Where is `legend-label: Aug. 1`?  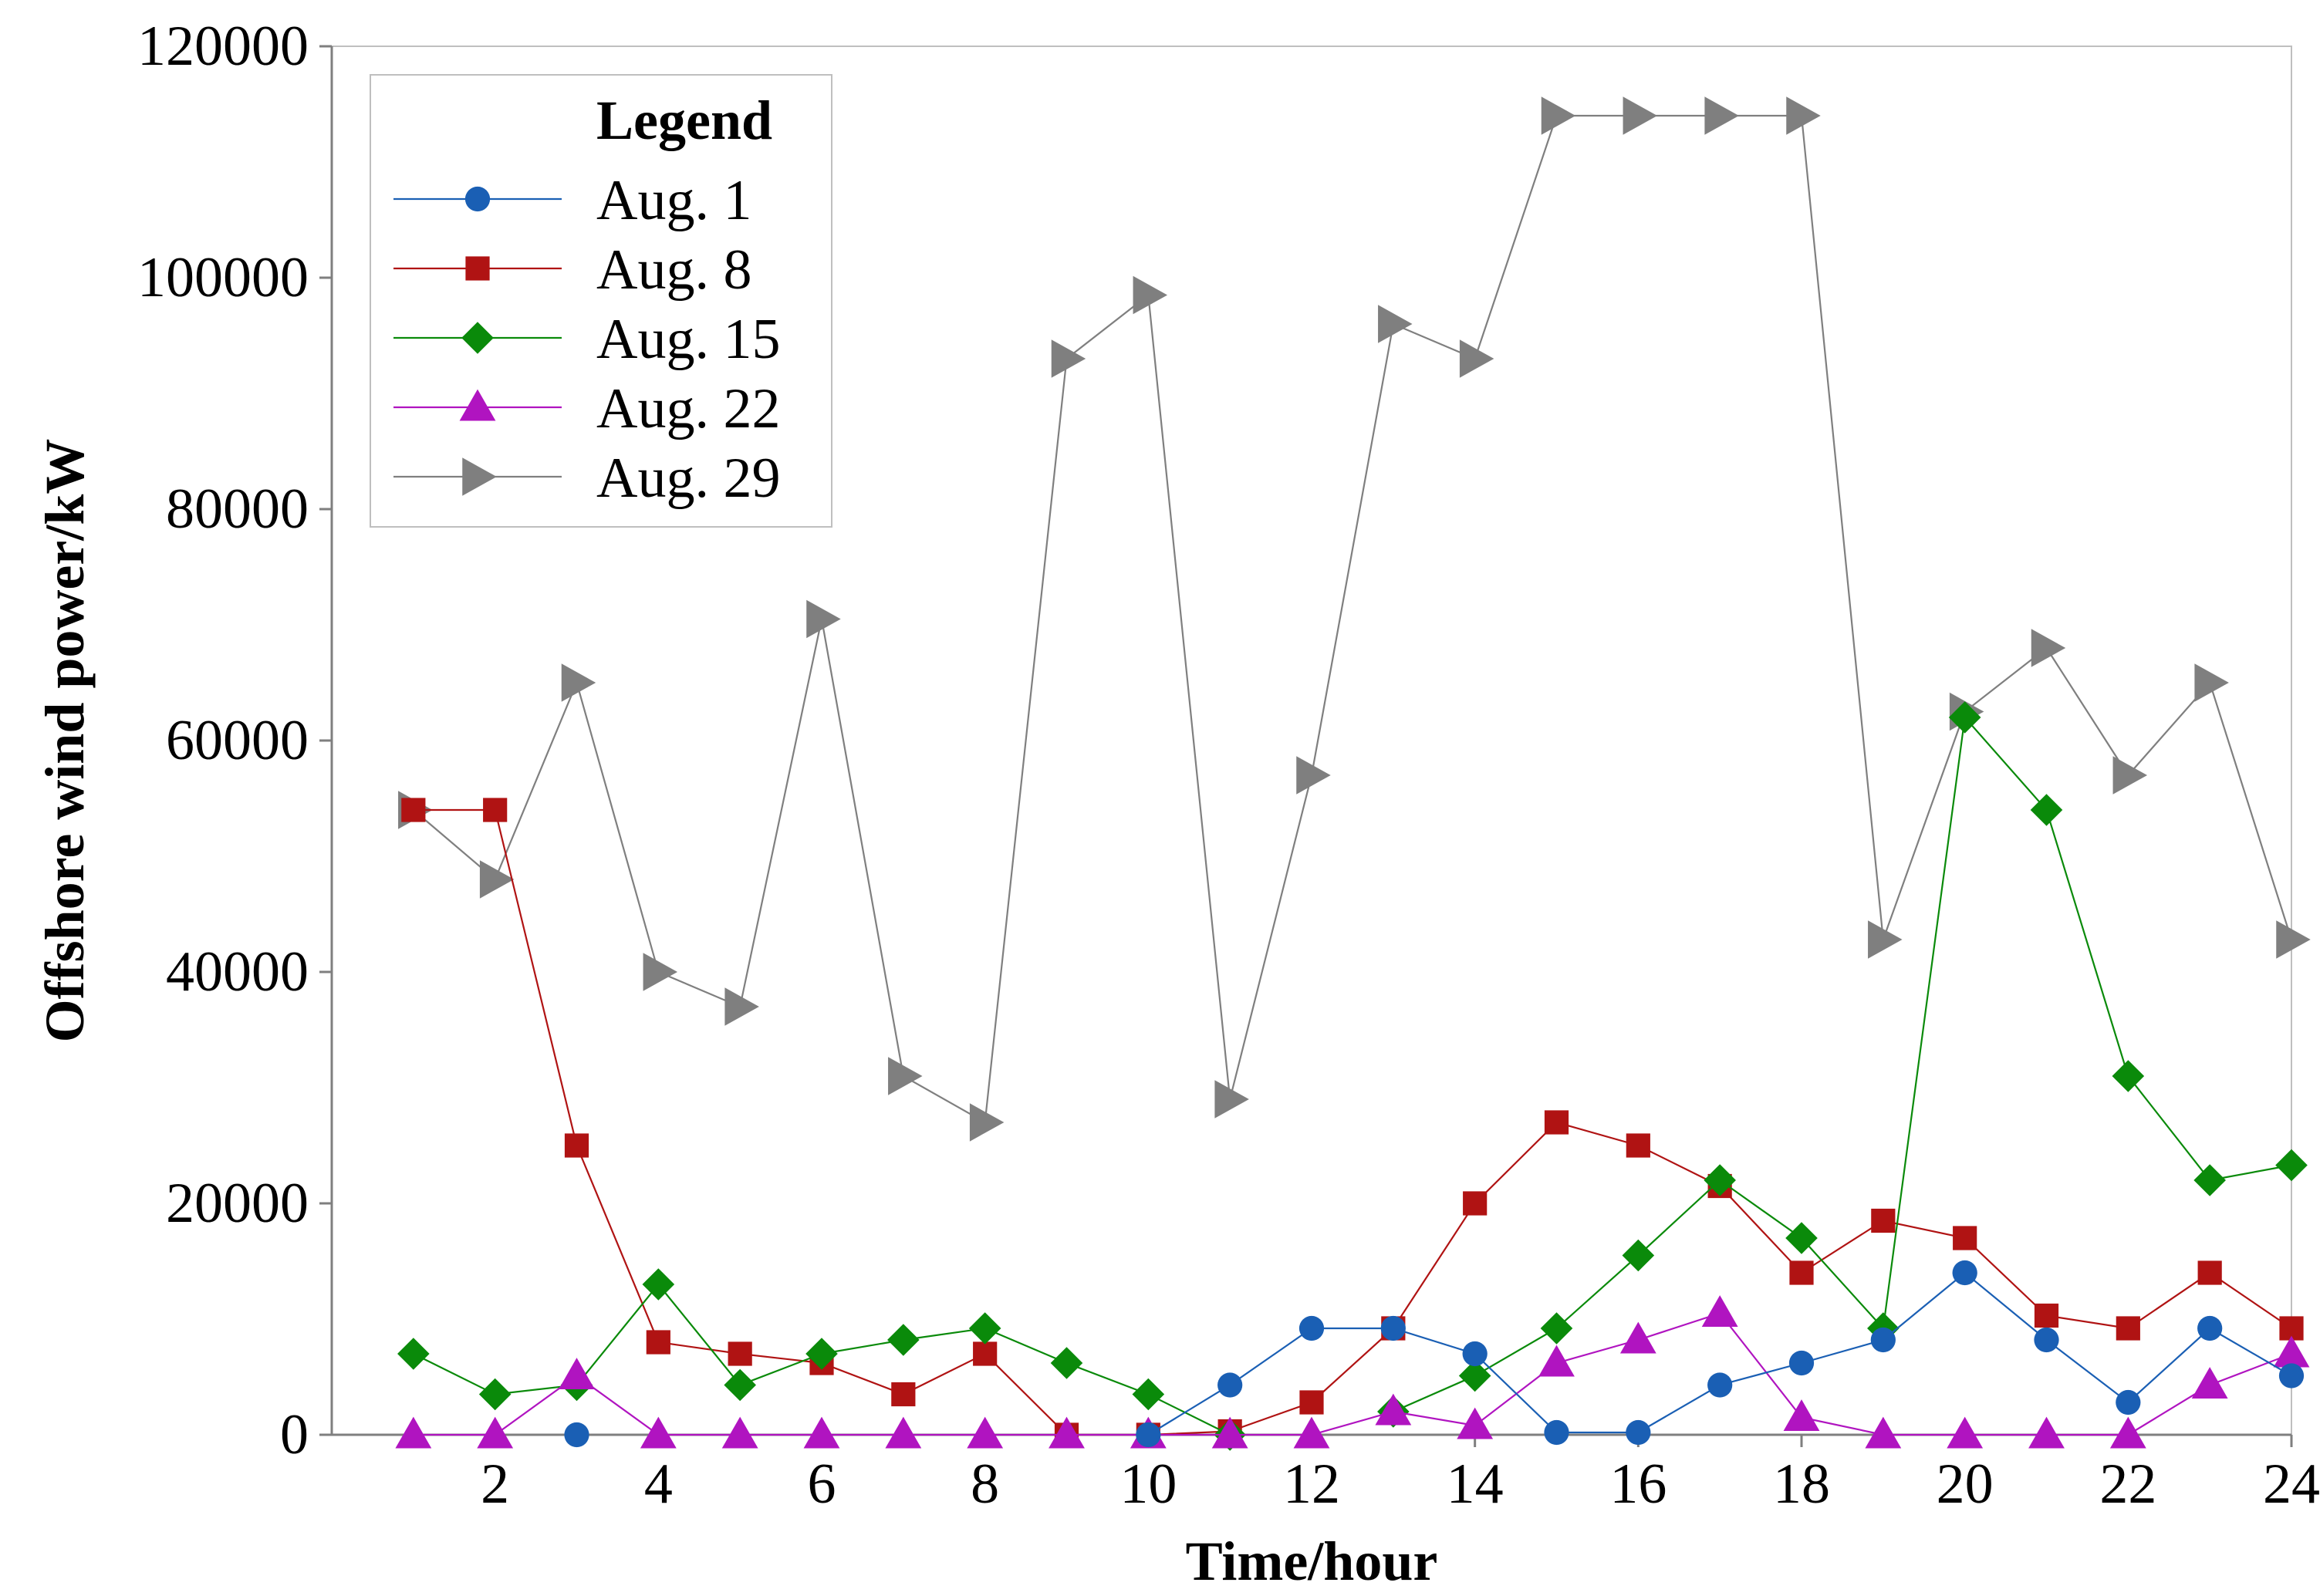
legend-label: Aug. 1 is located at coordinates (673, 200).